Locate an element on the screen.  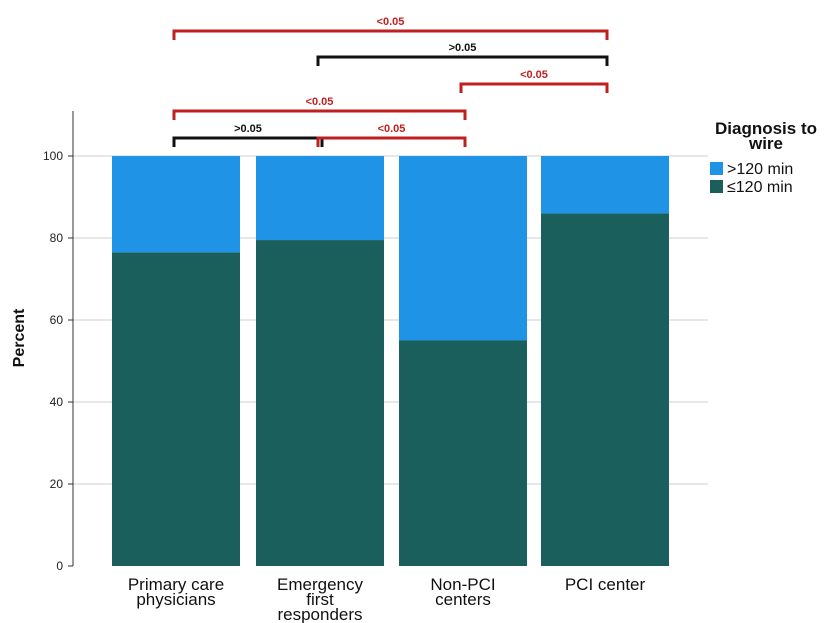
y-tick-label: 80 is located at coordinates (57, 238).